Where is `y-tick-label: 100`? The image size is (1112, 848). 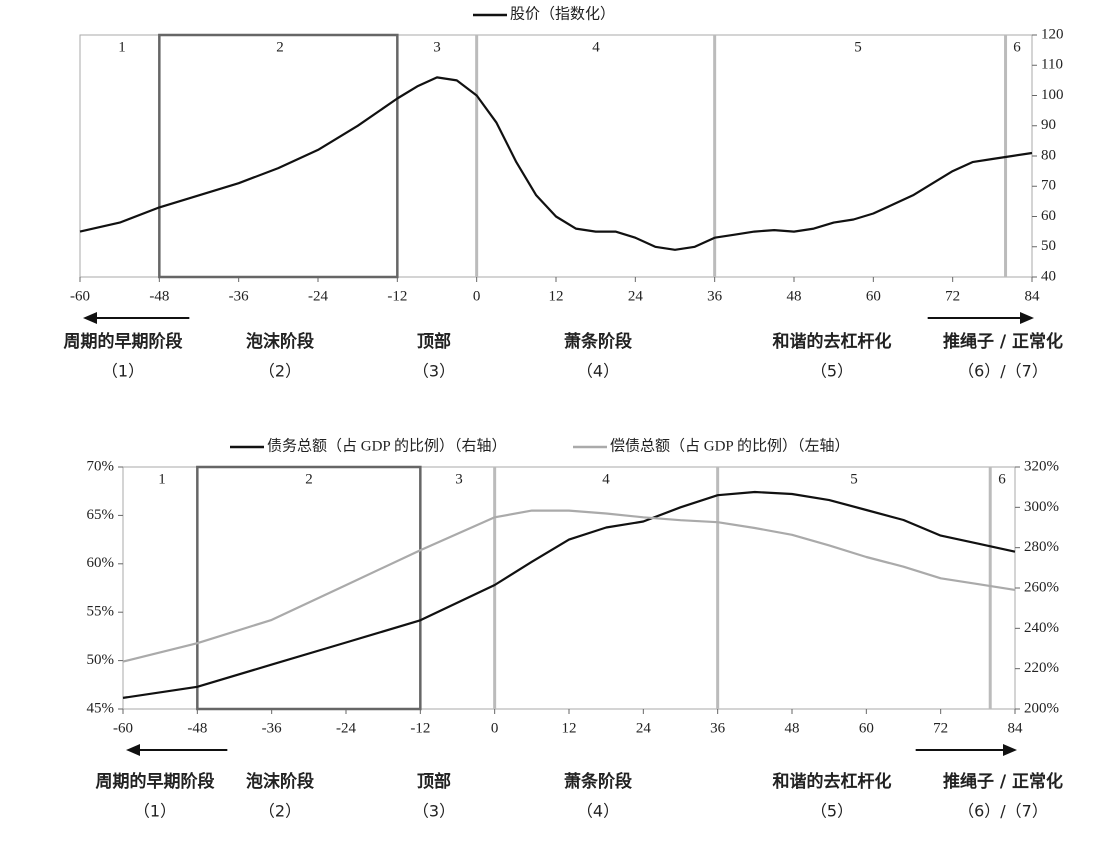 y-tick-label: 100 is located at coordinates (1052, 95).